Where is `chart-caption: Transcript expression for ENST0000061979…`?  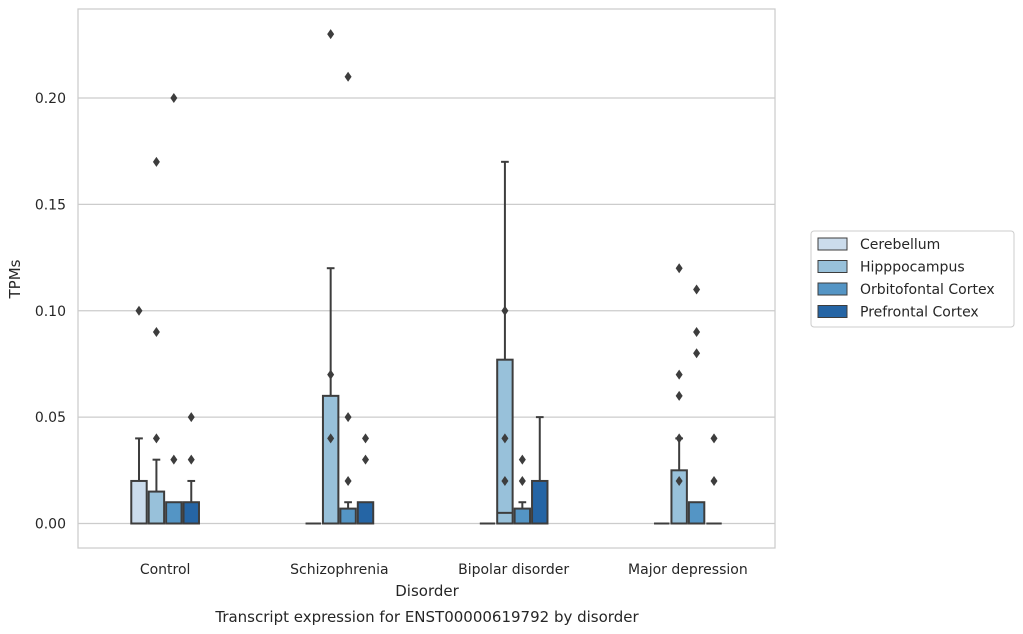 chart-caption: Transcript expression for ENST0000061979… is located at coordinates (426, 617).